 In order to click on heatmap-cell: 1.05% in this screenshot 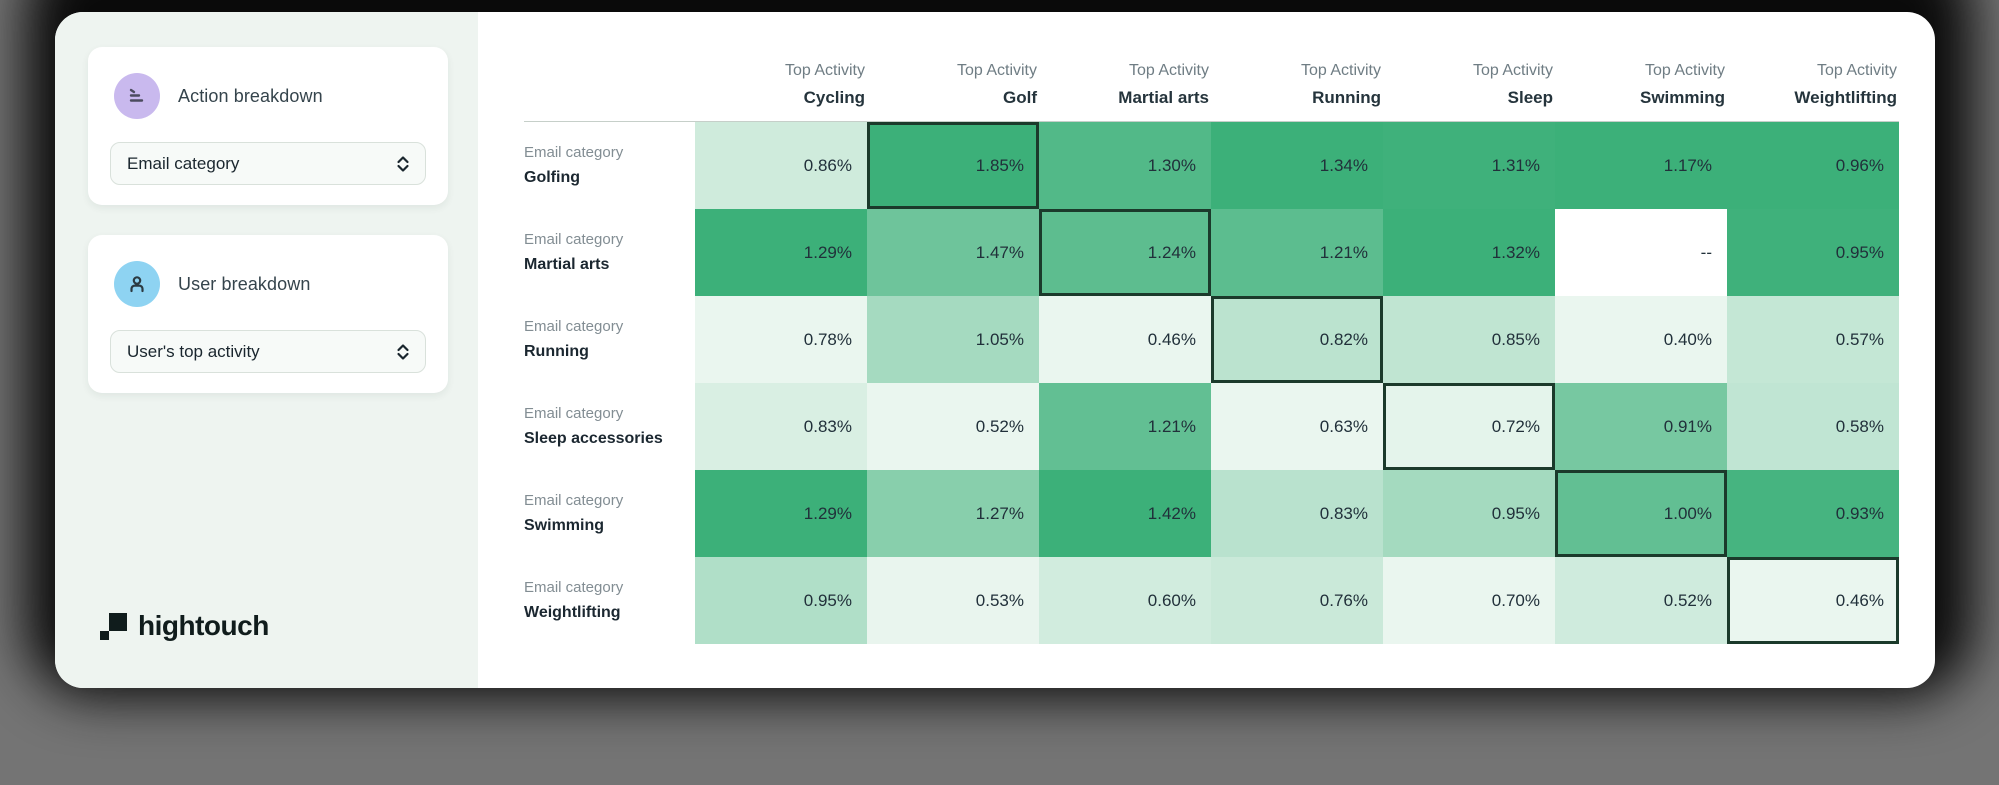, I will do `click(953, 339)`.